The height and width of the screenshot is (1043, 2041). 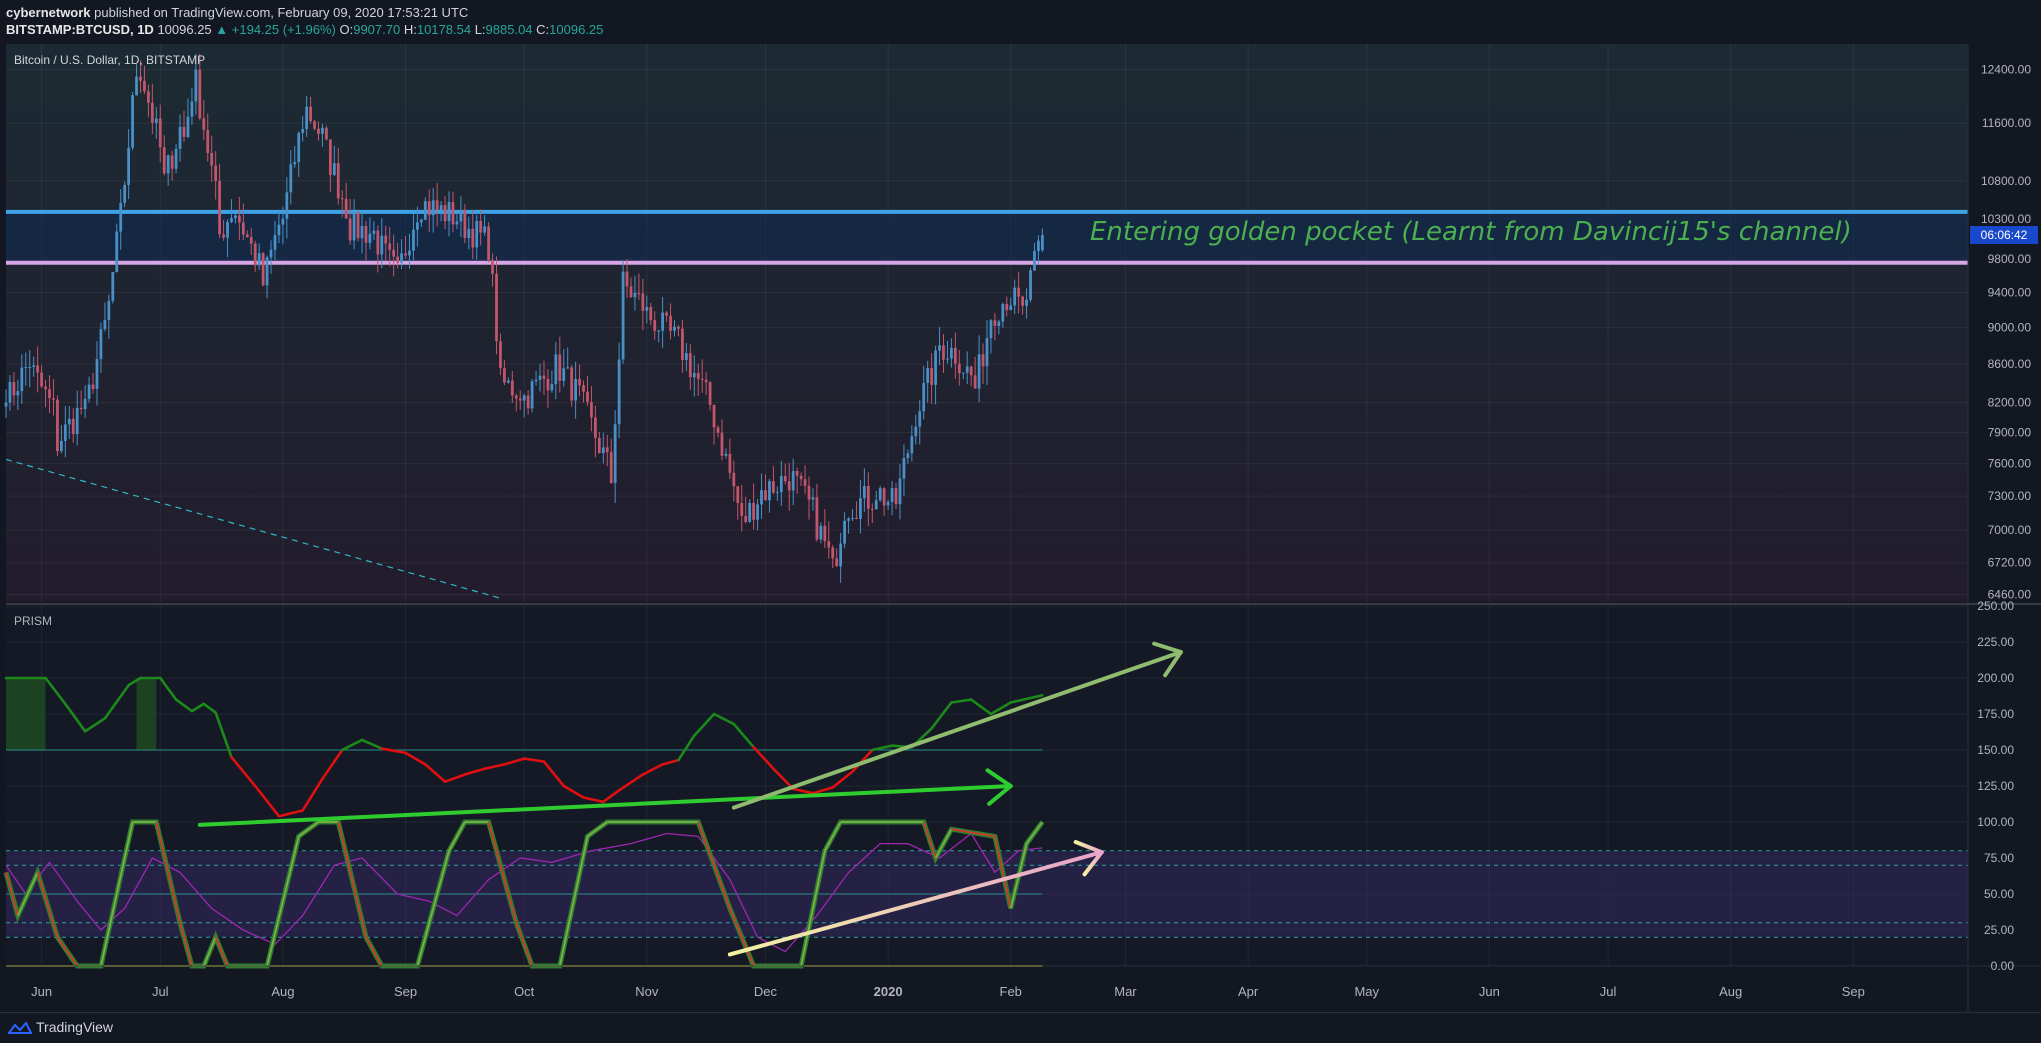 I want to click on tradingview-logo-icon, so click(x=20, y=1028).